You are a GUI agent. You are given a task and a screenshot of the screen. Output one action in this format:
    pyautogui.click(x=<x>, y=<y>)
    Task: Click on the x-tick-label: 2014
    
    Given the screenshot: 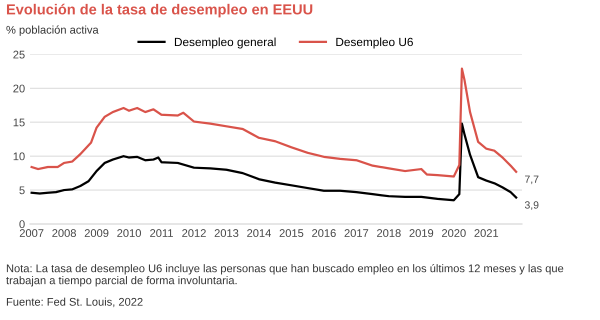 What is the action you would take?
    pyautogui.click(x=259, y=233)
    